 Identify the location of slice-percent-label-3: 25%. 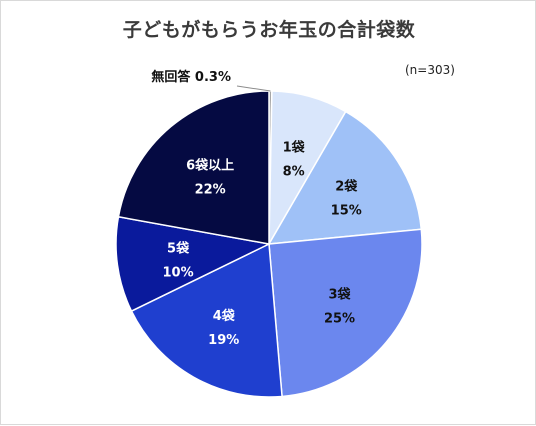
(339, 319).